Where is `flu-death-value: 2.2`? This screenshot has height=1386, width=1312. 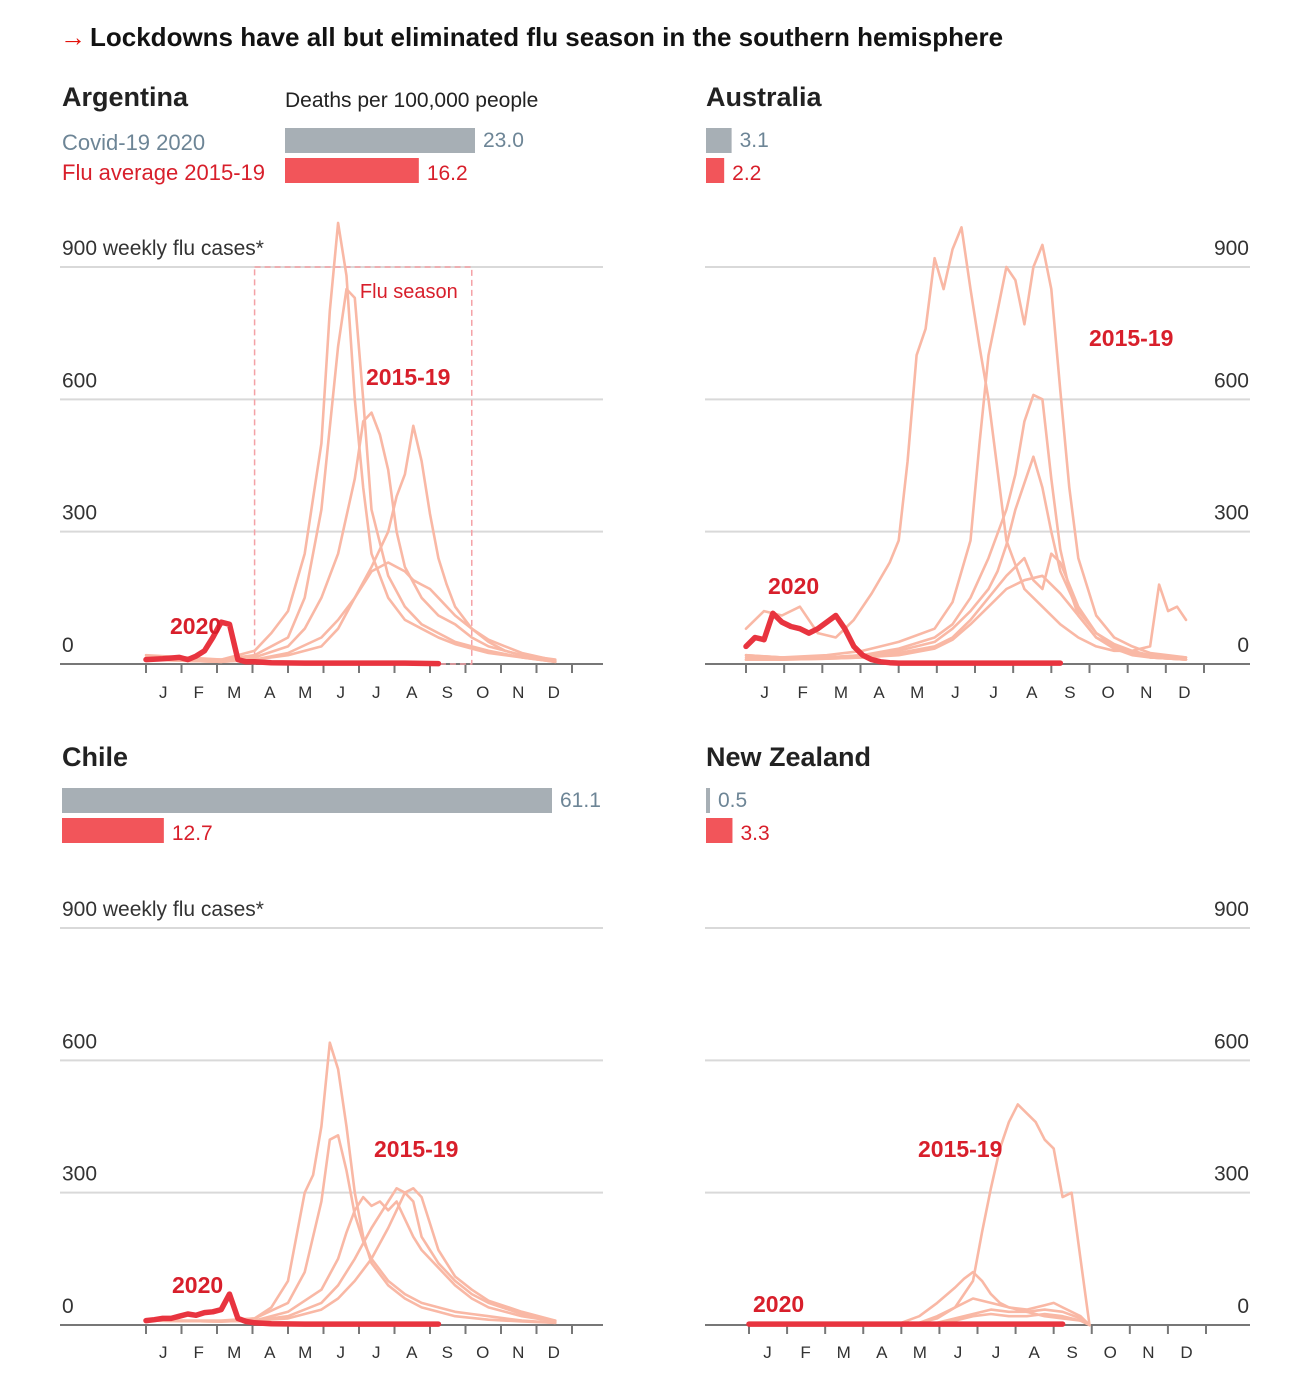
flu-death-value: 2.2 is located at coordinates (746, 173).